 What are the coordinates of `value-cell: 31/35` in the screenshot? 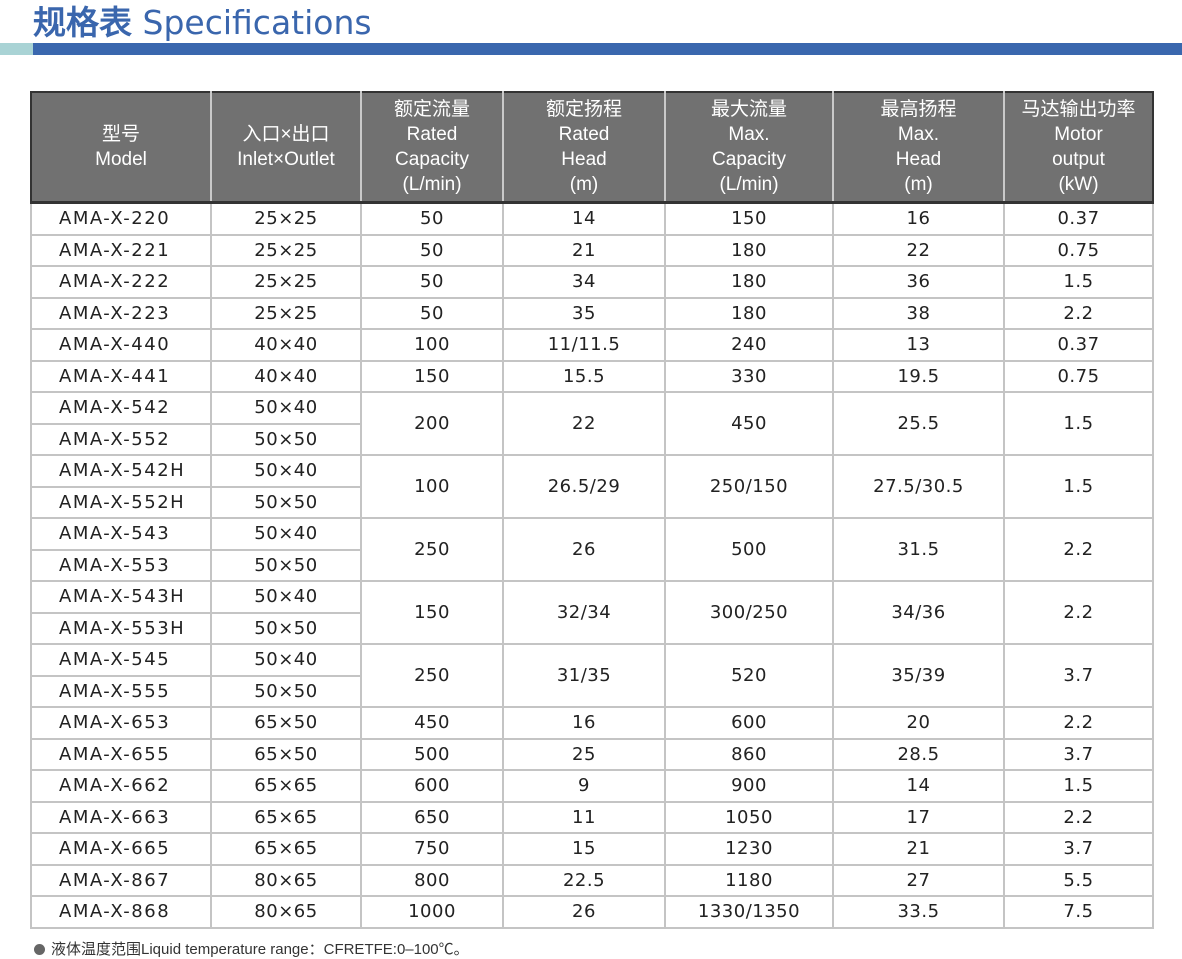 It's located at (584, 675).